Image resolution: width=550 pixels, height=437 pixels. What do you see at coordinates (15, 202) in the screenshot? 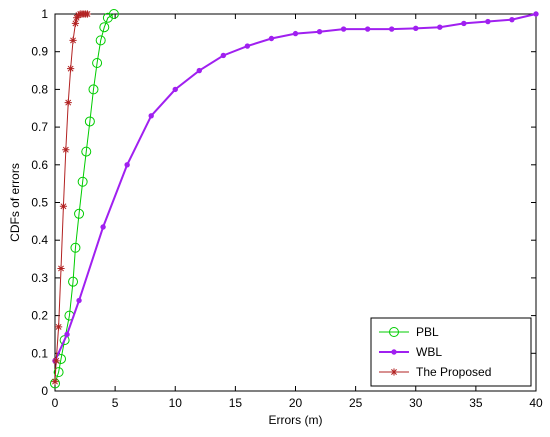
I see `y-axis-label: CDFs of errors` at bounding box center [15, 202].